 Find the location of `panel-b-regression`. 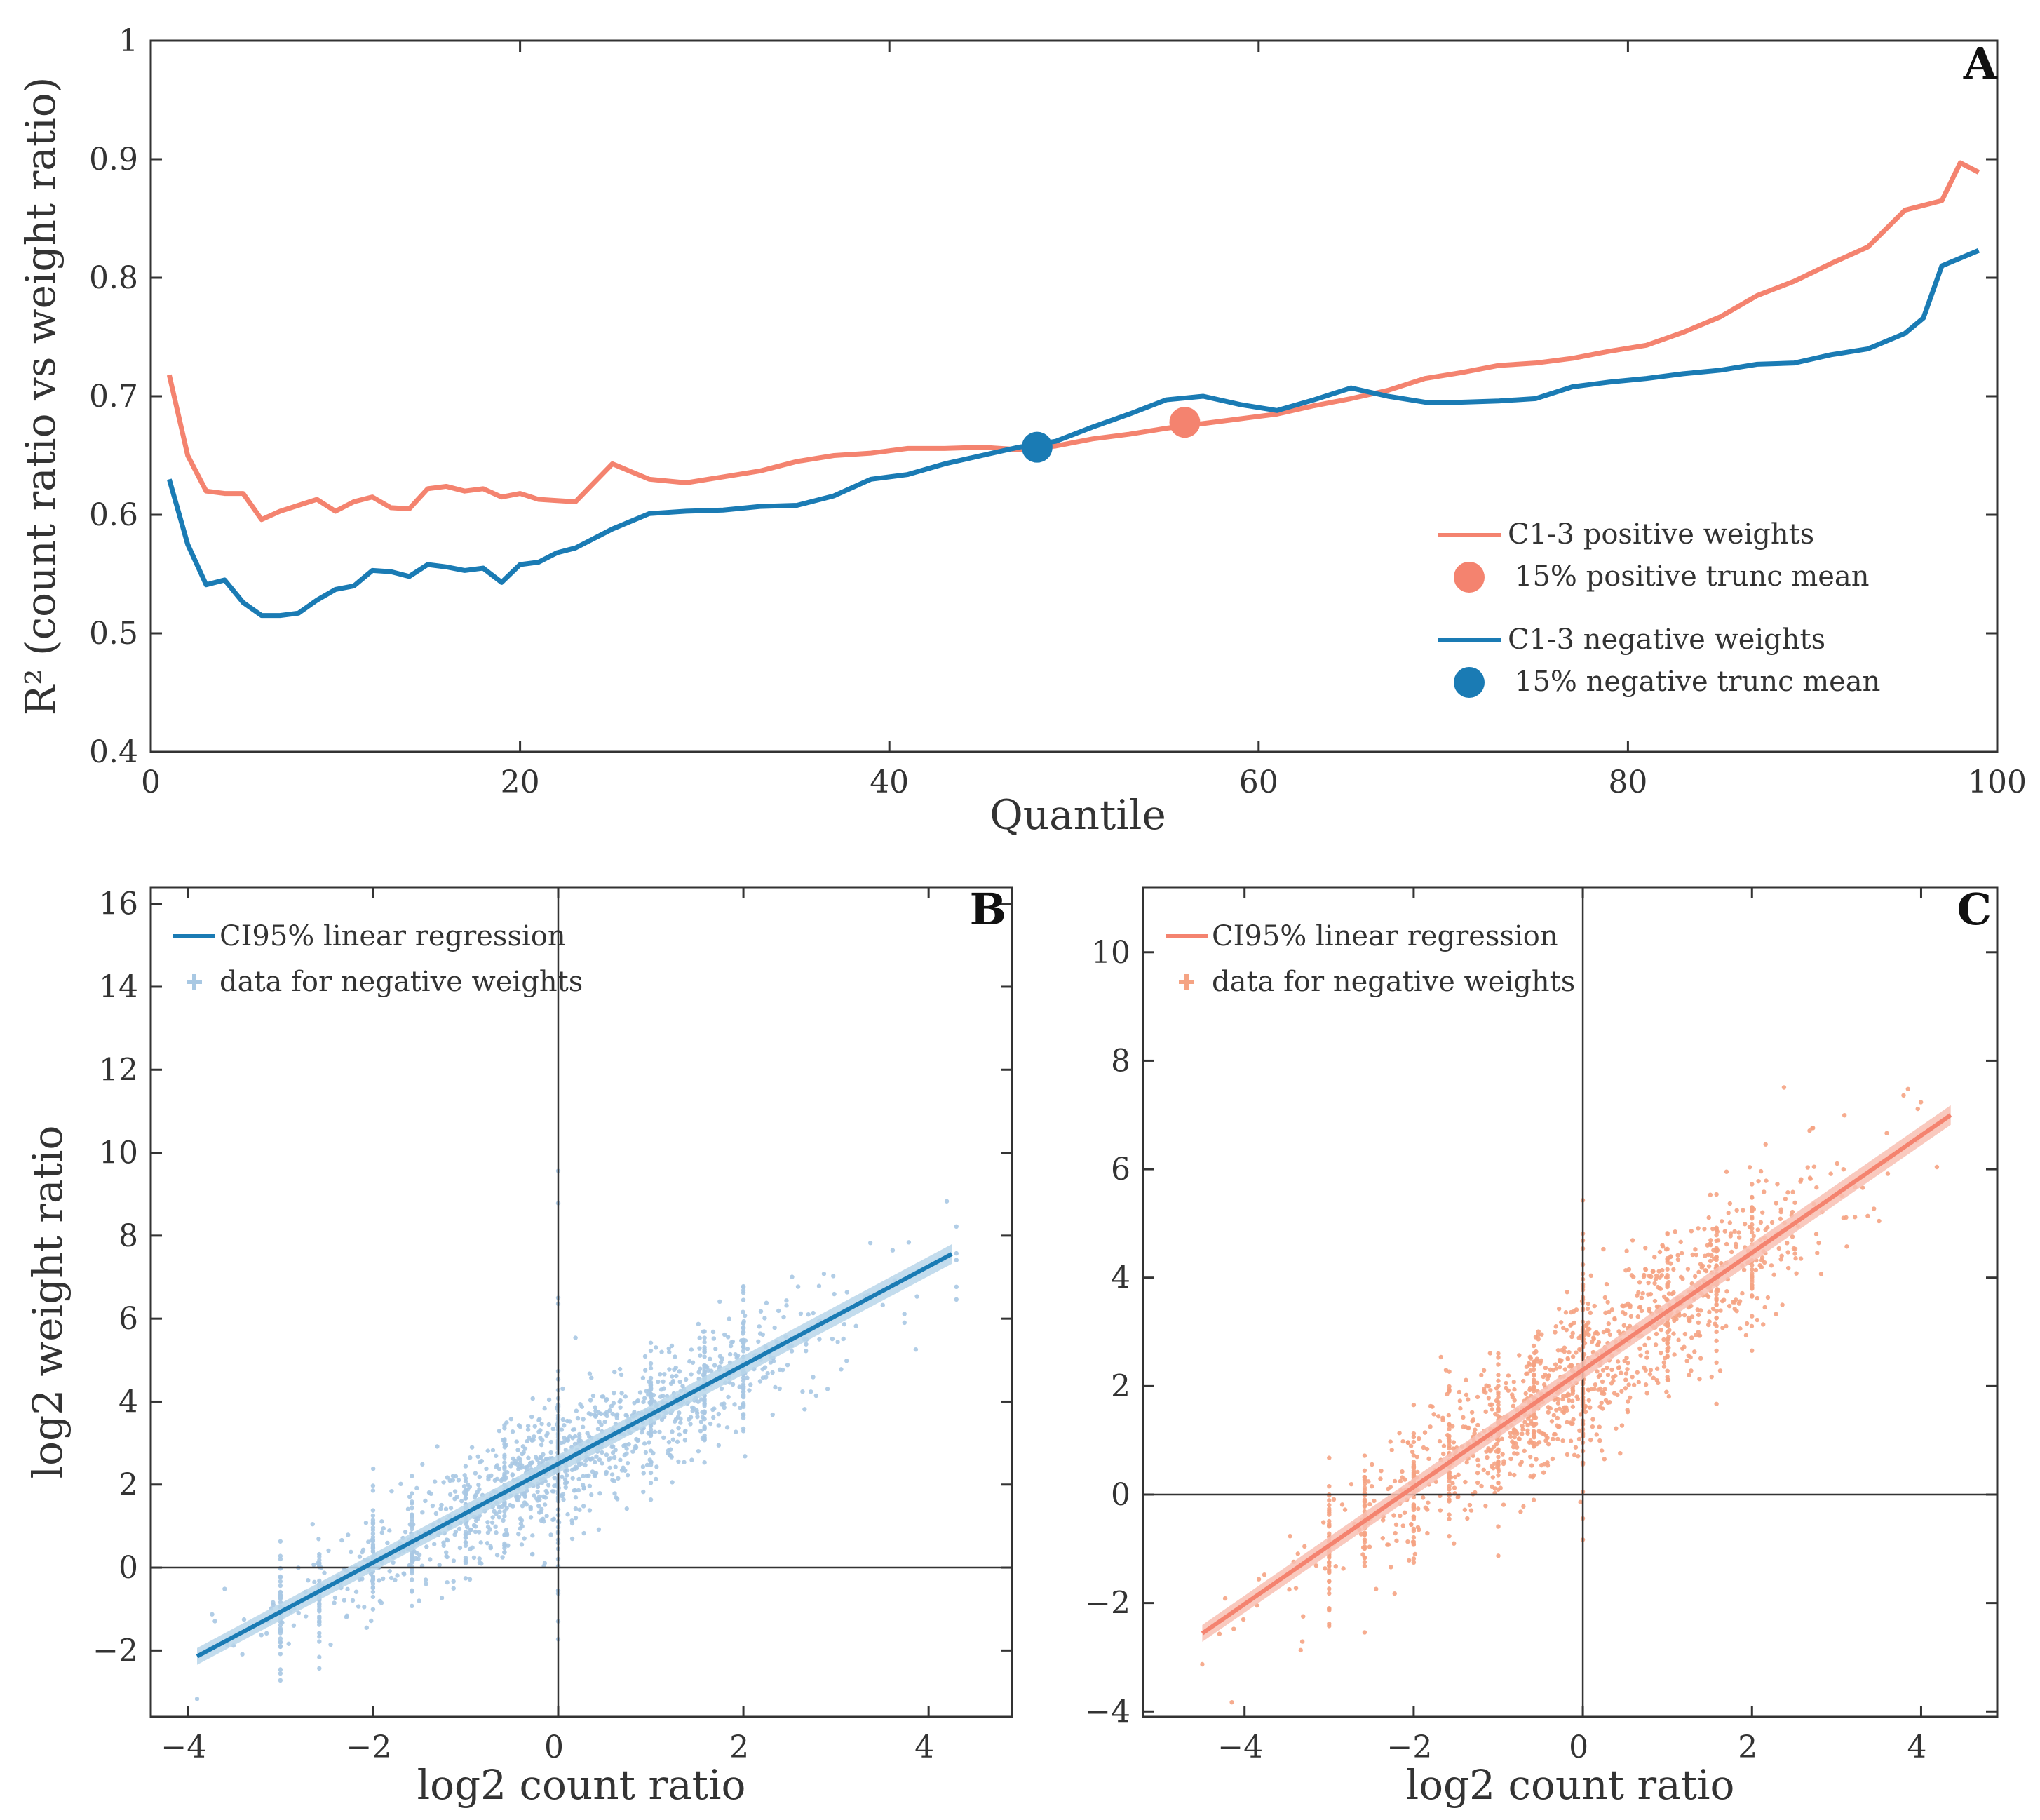

panel-b-regression is located at coordinates (574, 1454).